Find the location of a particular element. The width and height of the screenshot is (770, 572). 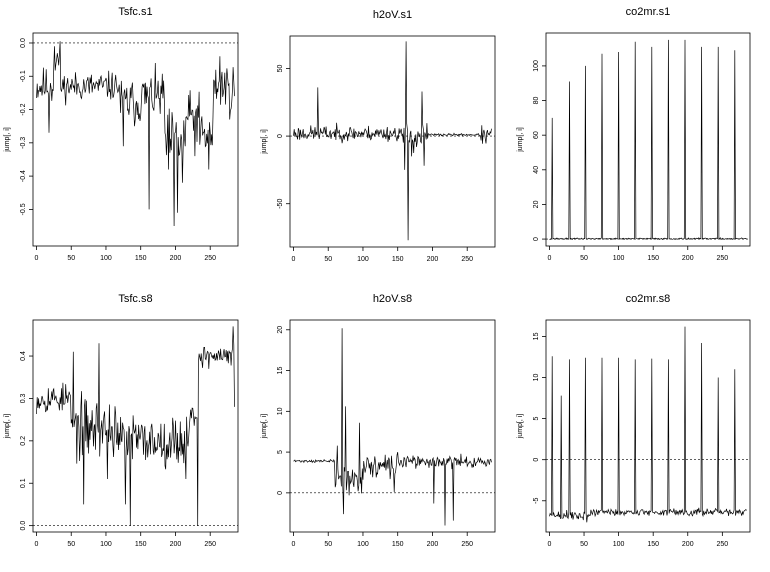

y-tick-label: 0.3 is located at coordinates (23, 398).